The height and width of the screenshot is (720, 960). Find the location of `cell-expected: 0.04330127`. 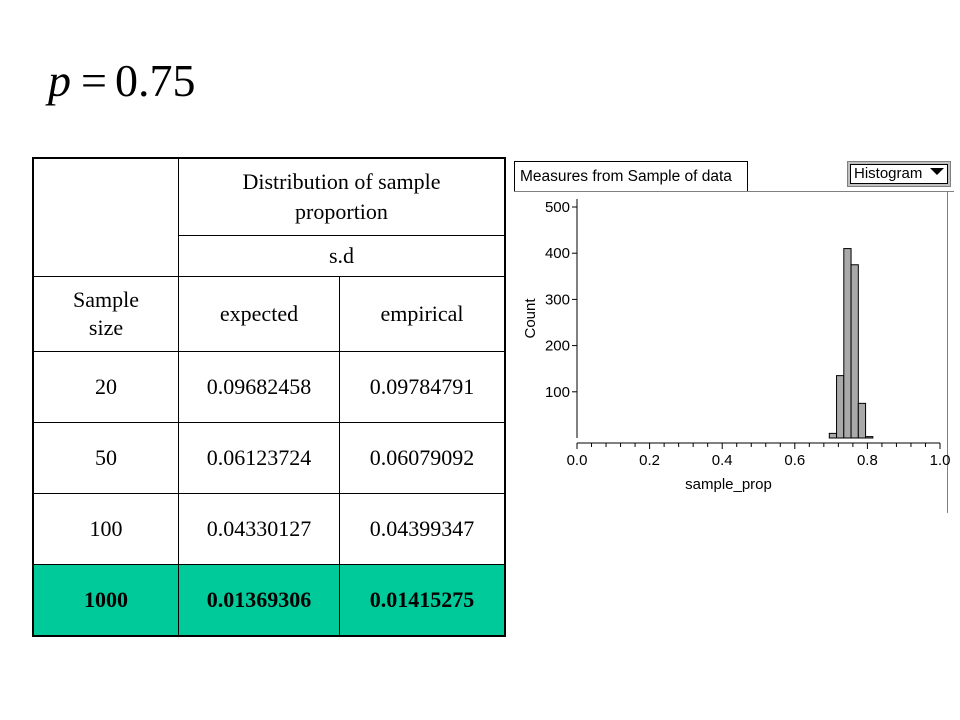

cell-expected: 0.04330127 is located at coordinates (259, 529).